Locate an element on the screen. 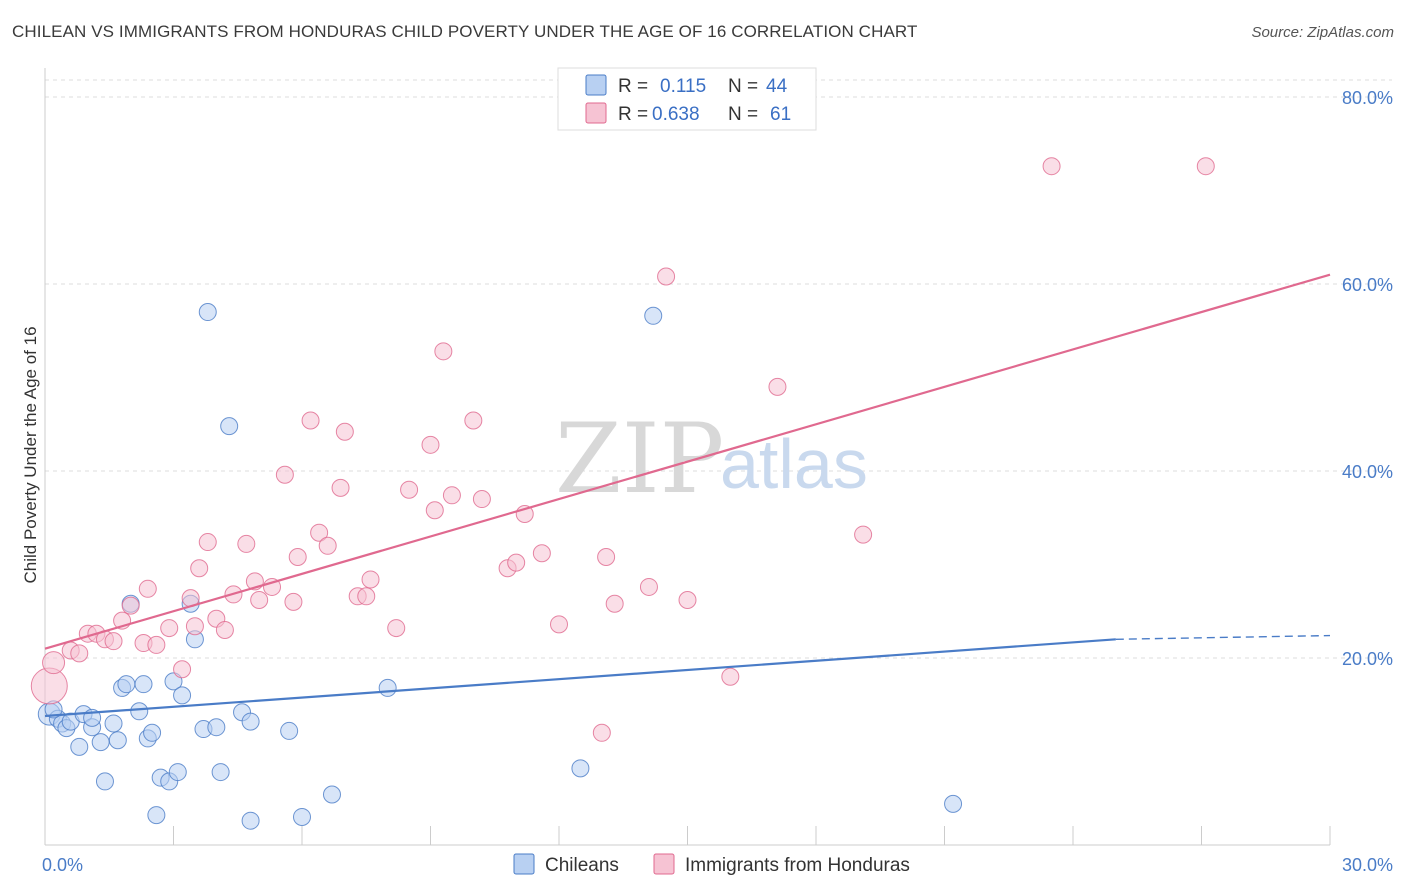  legend-swatch-chileans is located at coordinates (596, 85).